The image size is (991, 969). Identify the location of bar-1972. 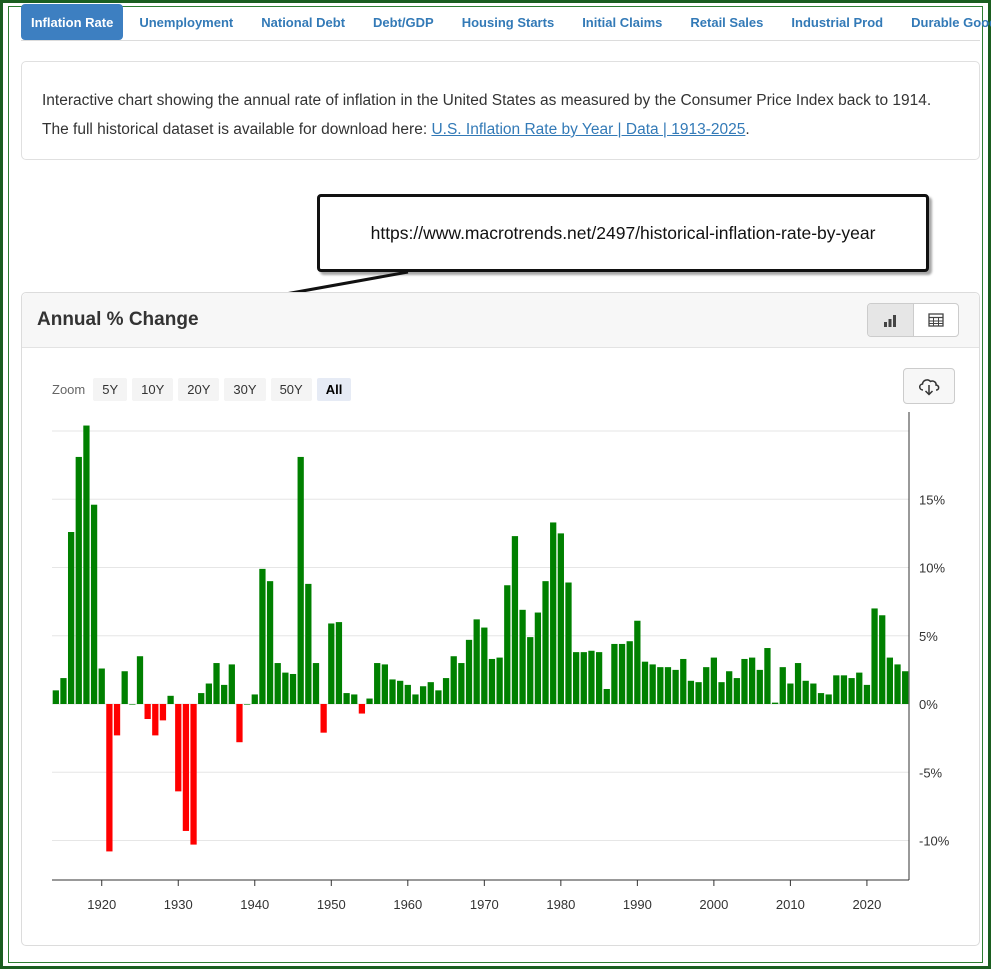
(499, 680).